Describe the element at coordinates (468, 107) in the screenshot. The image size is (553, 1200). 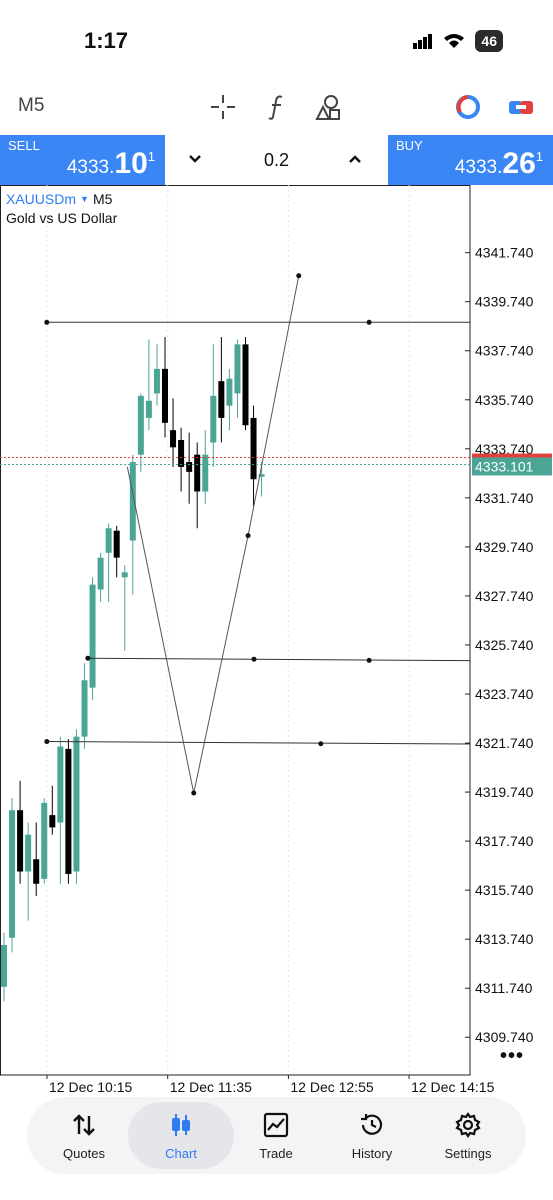
I see `account-icon` at that location.